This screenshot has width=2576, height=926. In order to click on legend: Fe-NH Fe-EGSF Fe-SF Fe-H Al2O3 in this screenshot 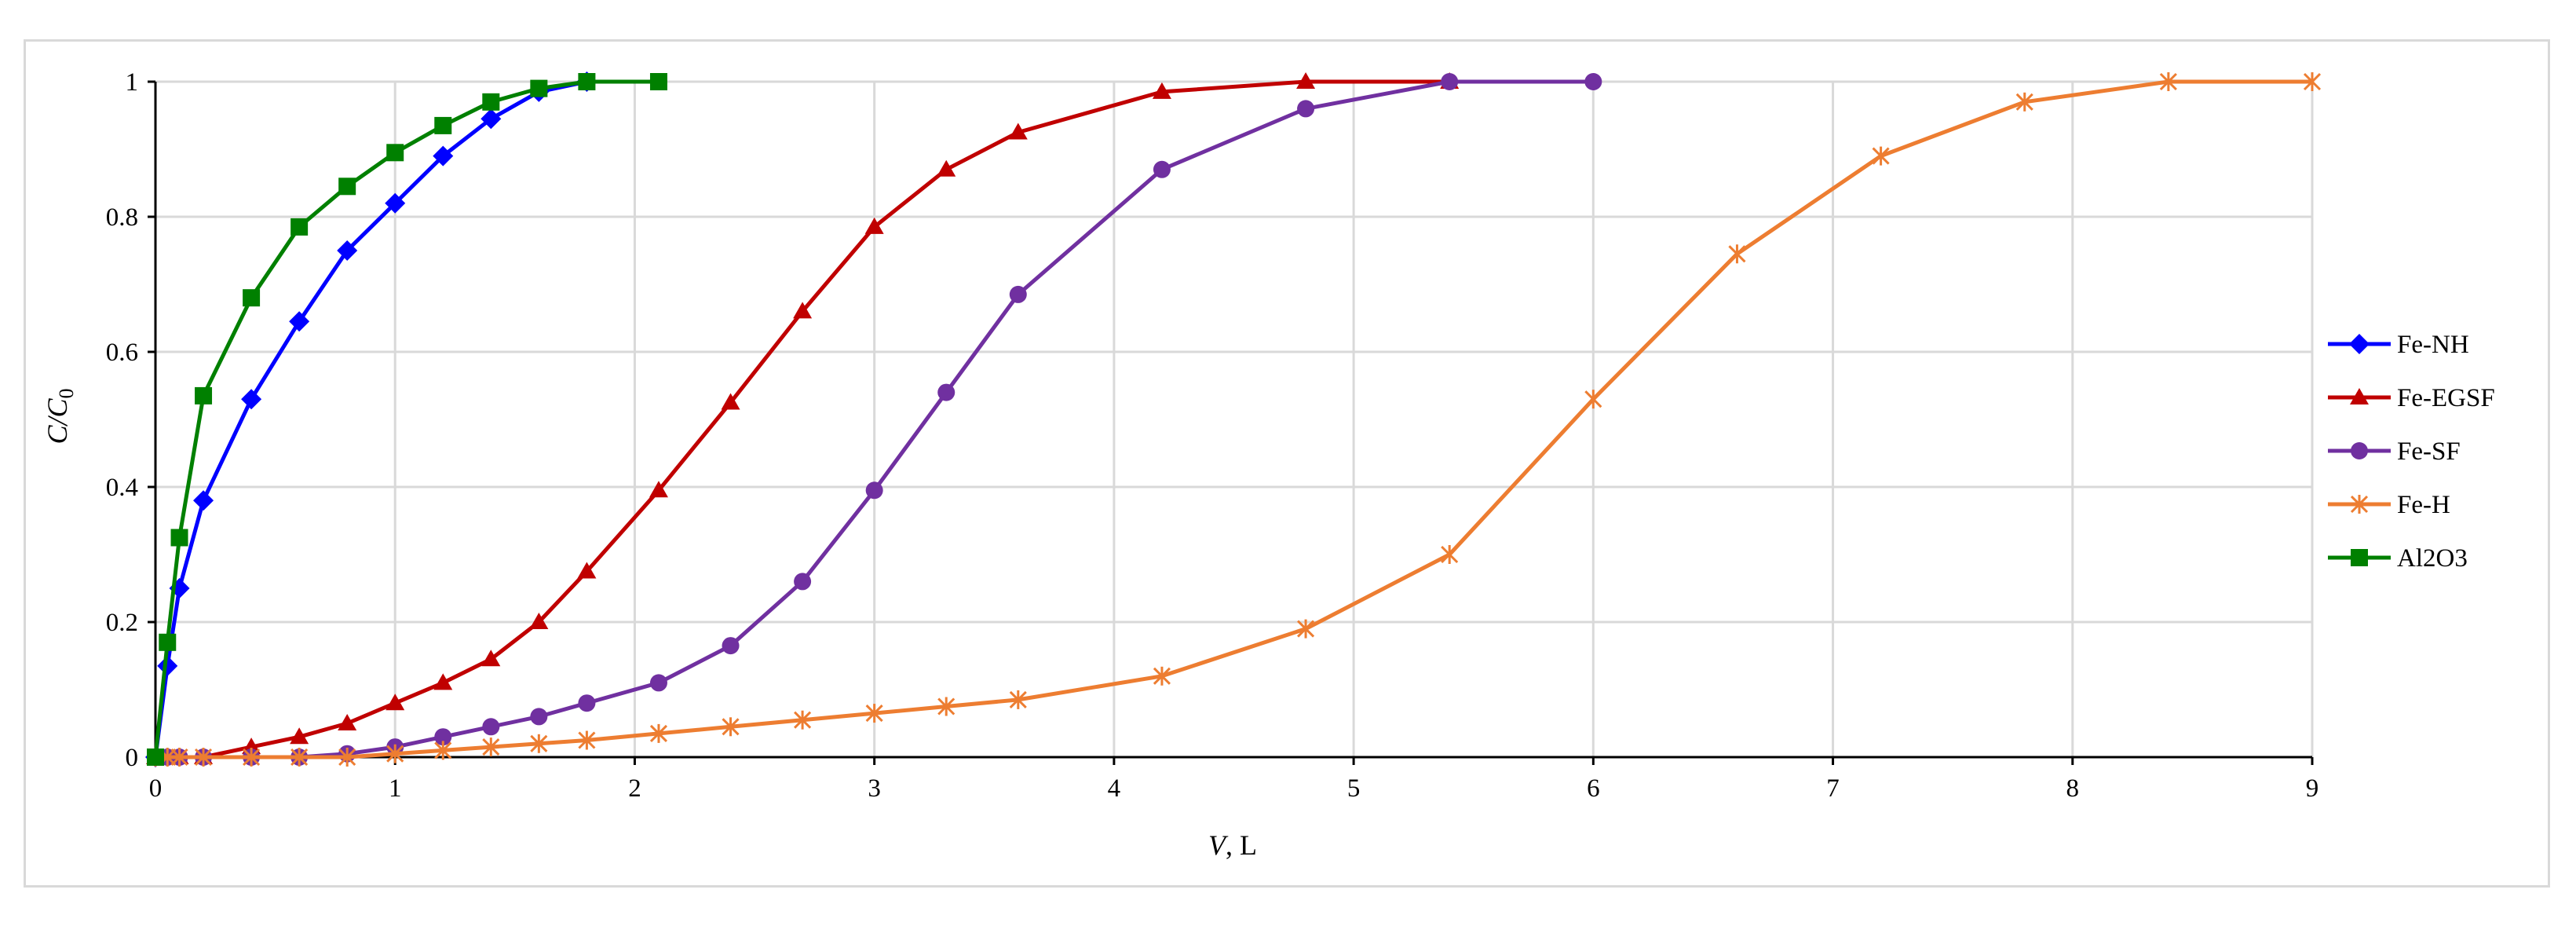, I will do `click(2412, 452)`.